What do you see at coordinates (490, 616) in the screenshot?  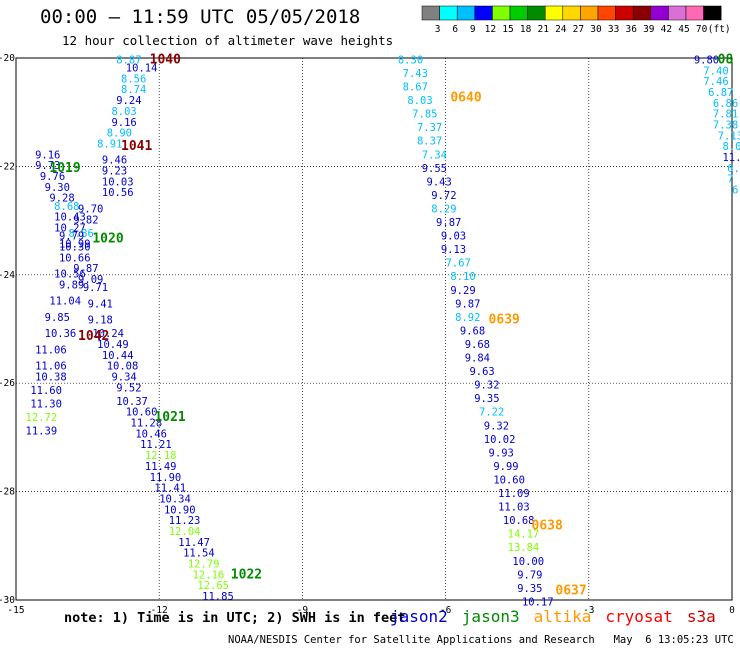 I see `legend-item-jason3: jason3` at bounding box center [490, 616].